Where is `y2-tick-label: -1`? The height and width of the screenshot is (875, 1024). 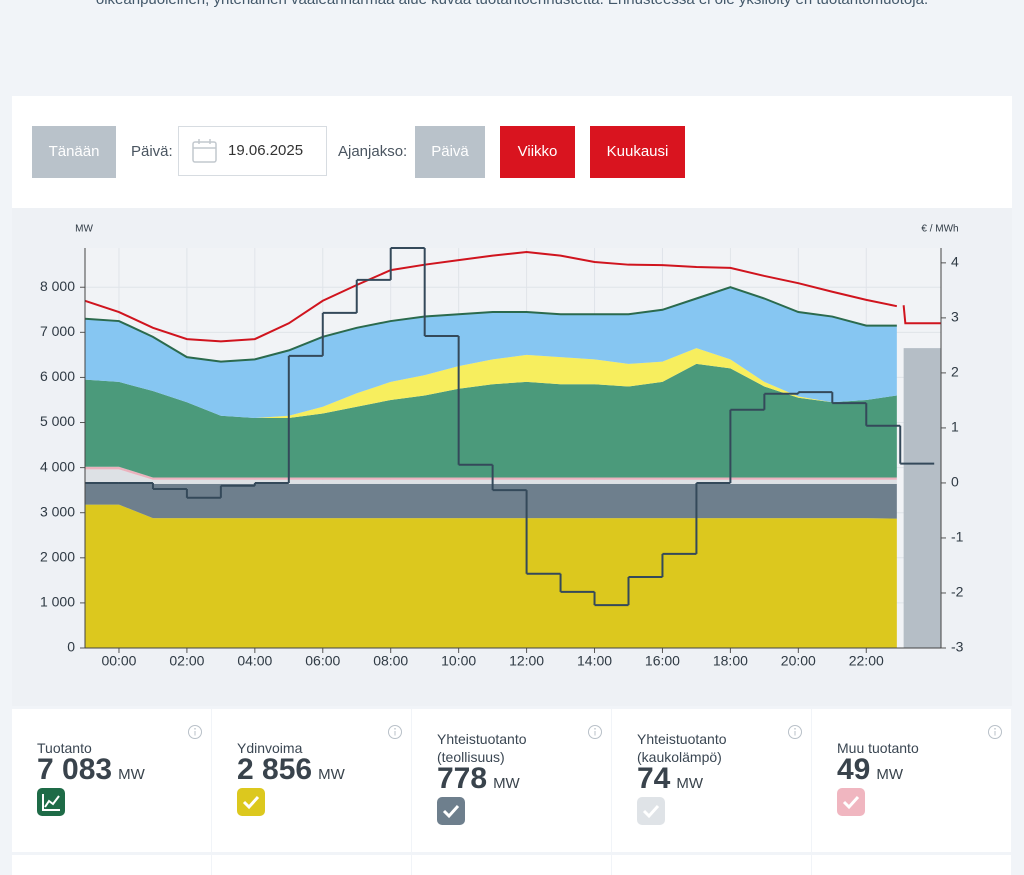 y2-tick-label: -1 is located at coordinates (957, 537).